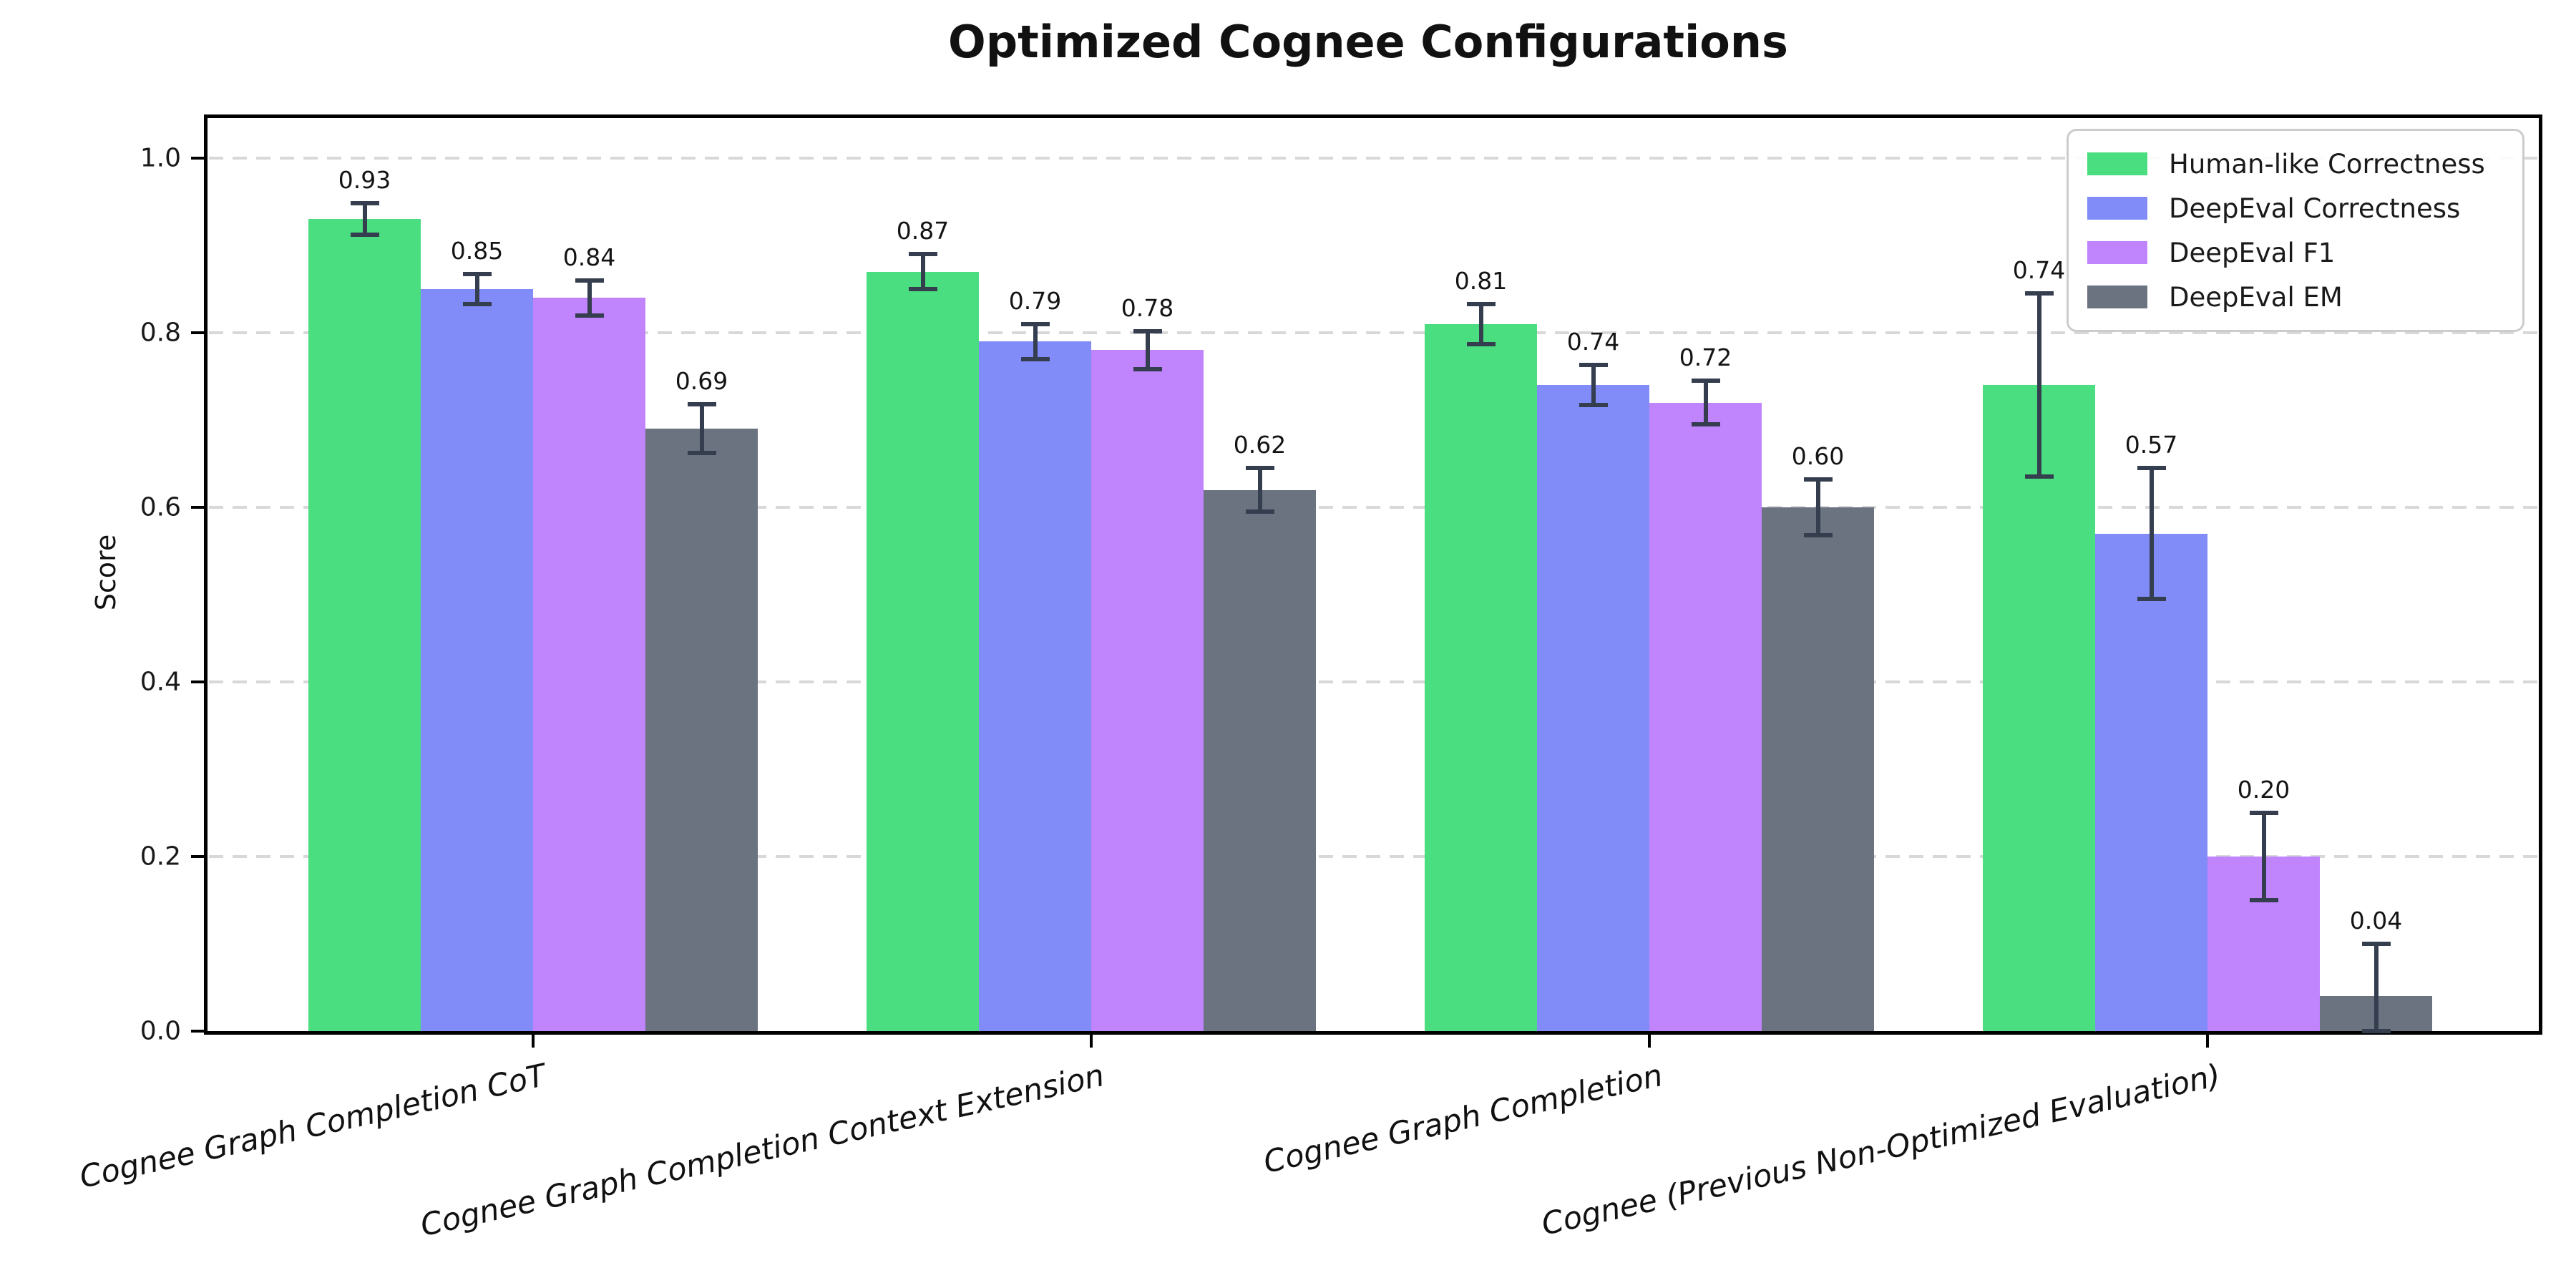 This screenshot has width=2576, height=1288. Describe the element at coordinates (923, 651) in the screenshot. I see `bar-human-like-correctness-g1` at that location.